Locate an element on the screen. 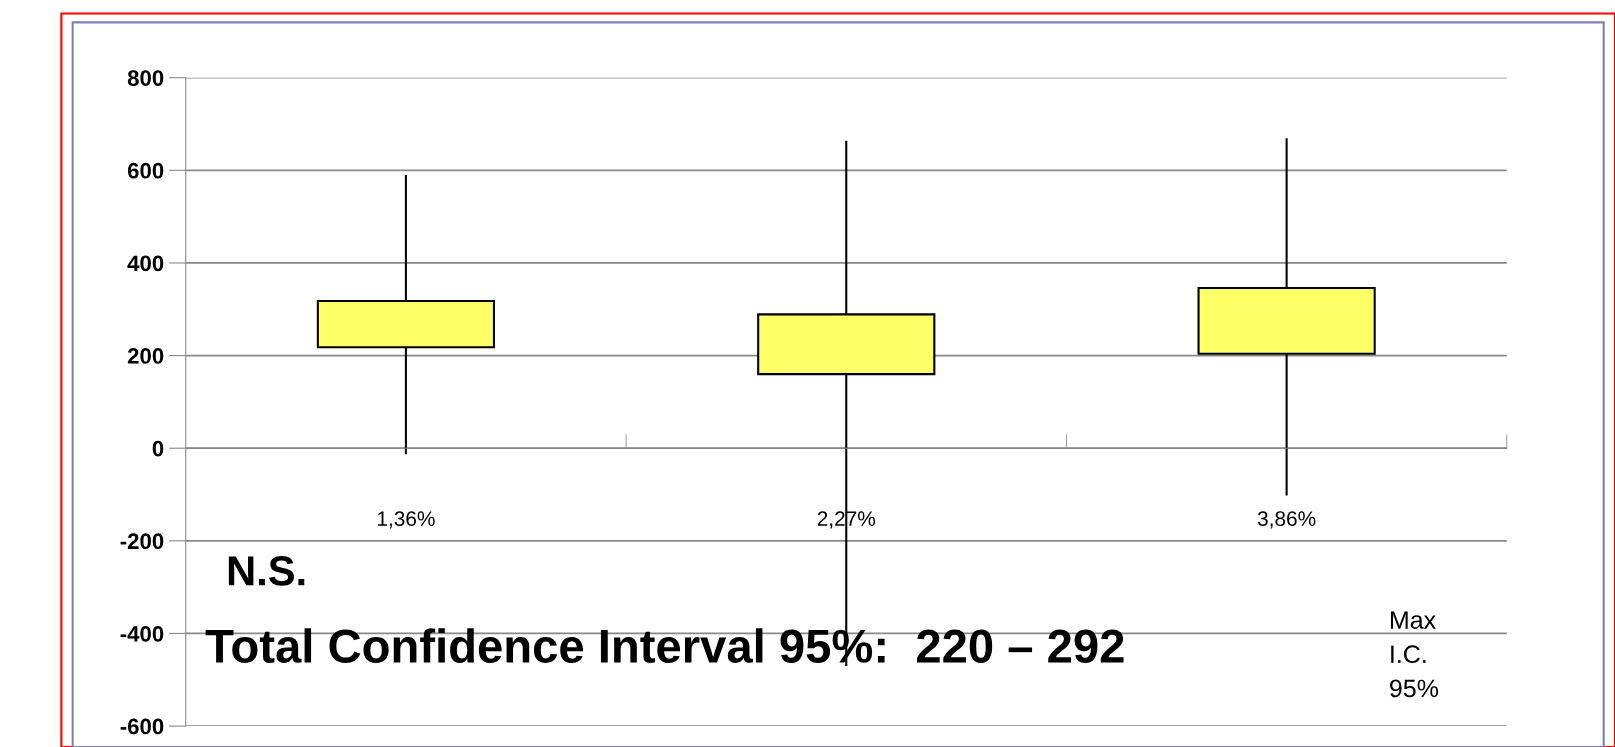  y-tick-label: 800 is located at coordinates (145, 78).